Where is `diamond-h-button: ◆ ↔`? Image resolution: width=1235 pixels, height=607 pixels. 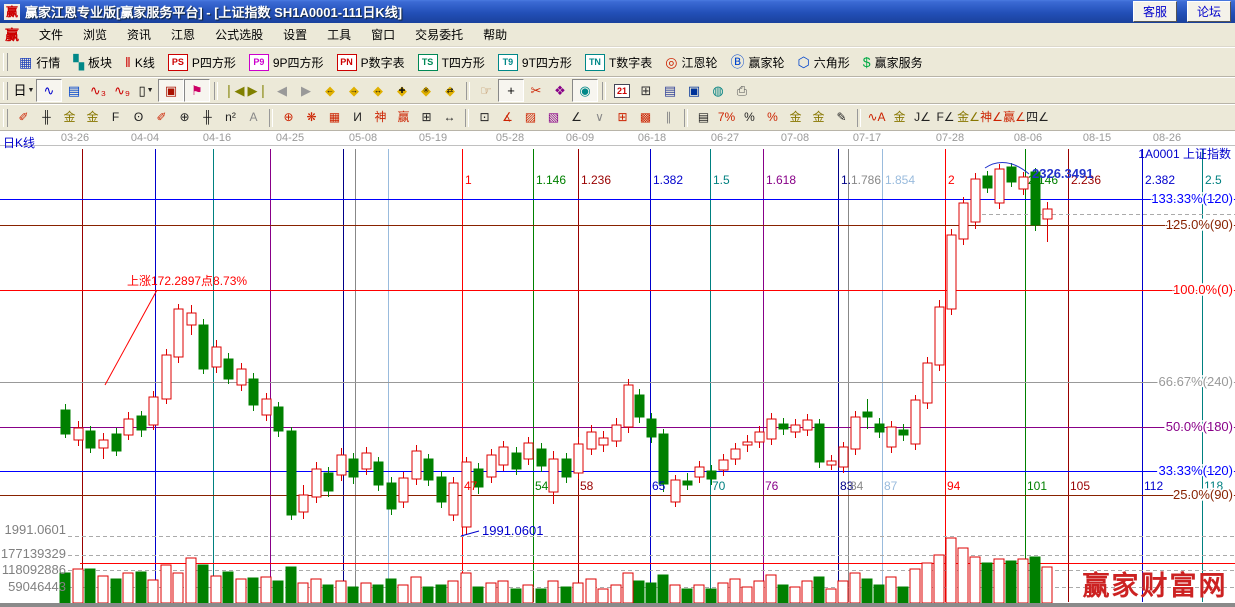
diamond-h-button: ◆ ↔ is located at coordinates (378, 90).